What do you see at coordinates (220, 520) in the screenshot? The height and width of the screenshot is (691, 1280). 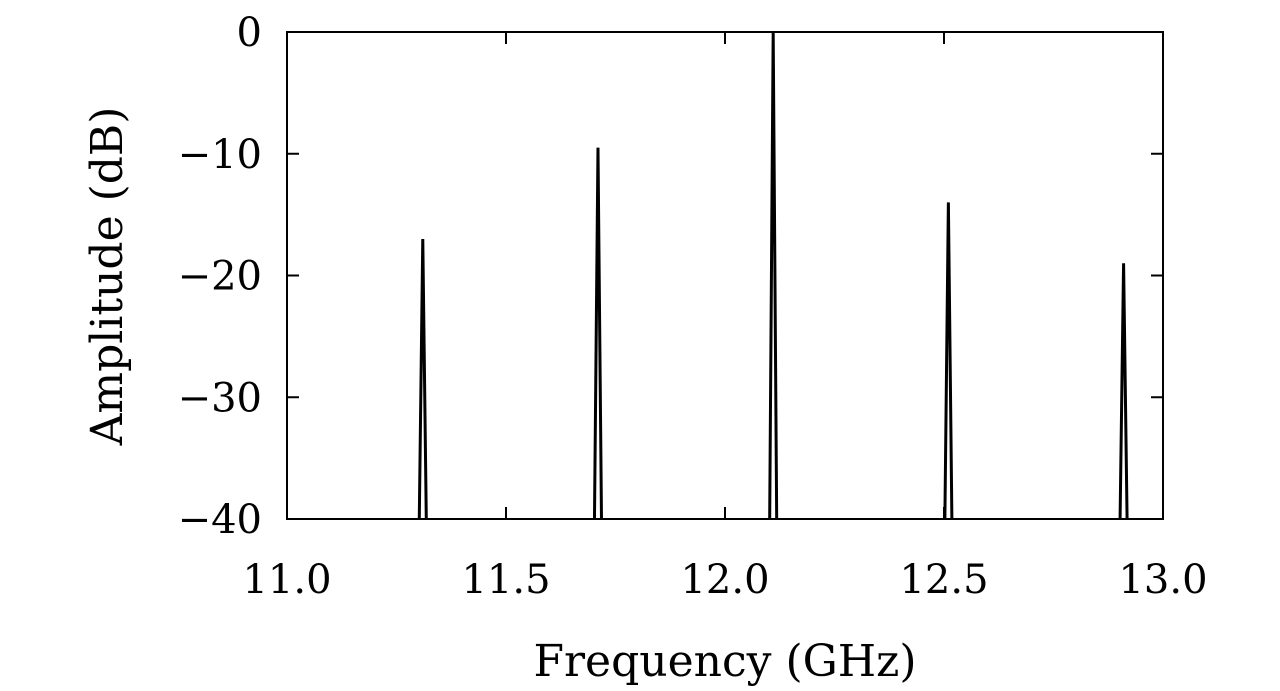 I see `y-tick-label: −40` at bounding box center [220, 520].